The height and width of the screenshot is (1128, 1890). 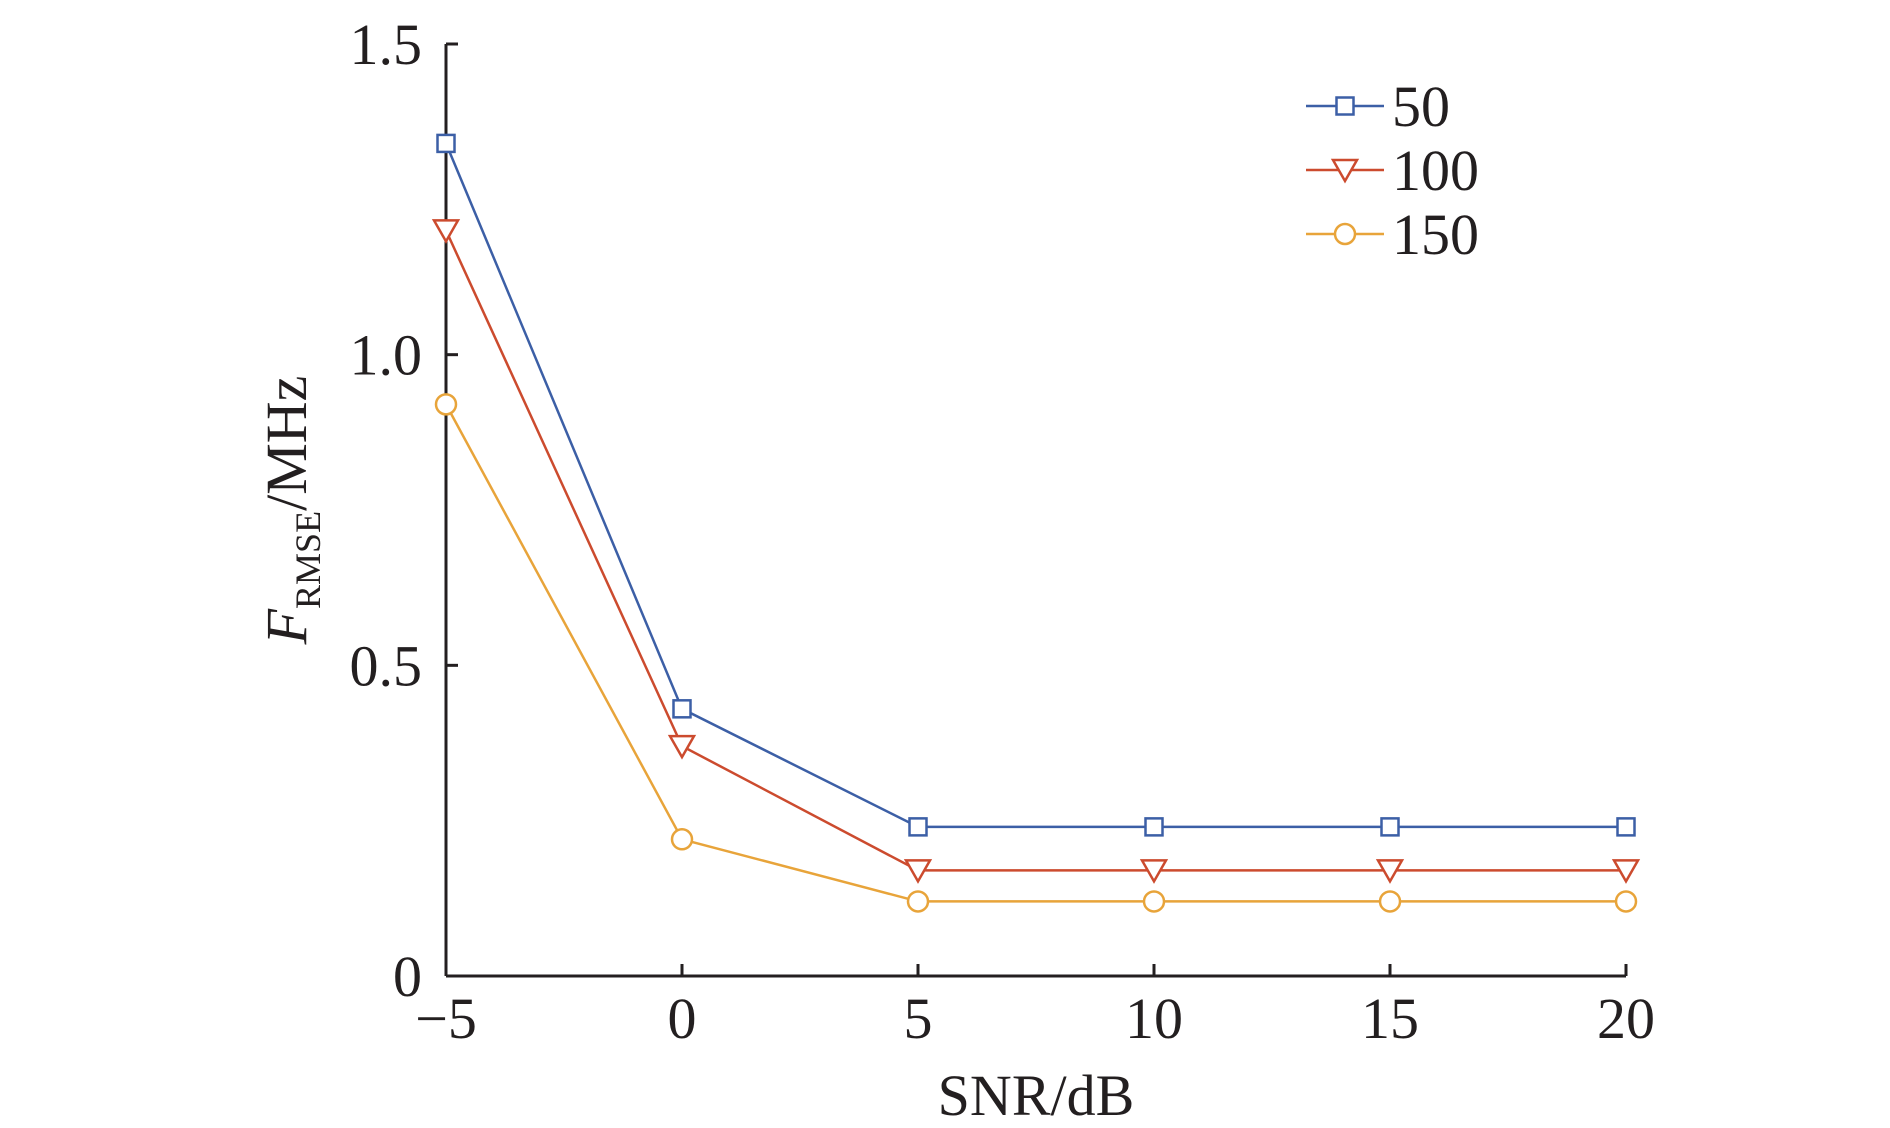 I want to click on x-tick-label: 20, so click(x=1626, y=1018).